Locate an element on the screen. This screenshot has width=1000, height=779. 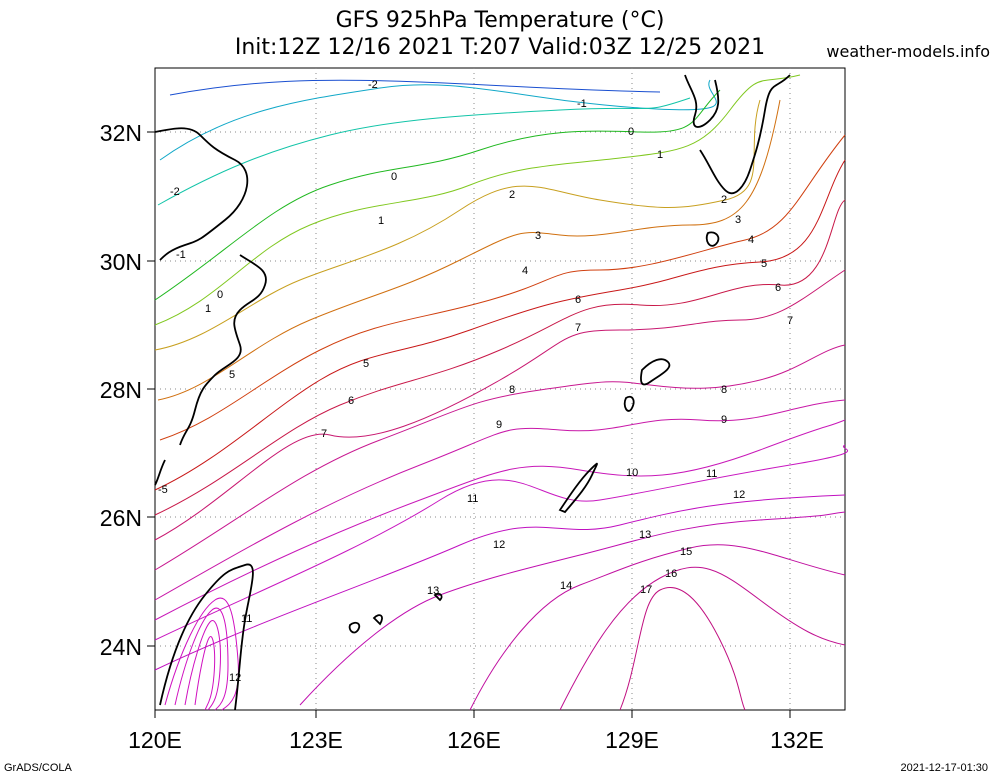
okinawa is located at coordinates (578, 488).